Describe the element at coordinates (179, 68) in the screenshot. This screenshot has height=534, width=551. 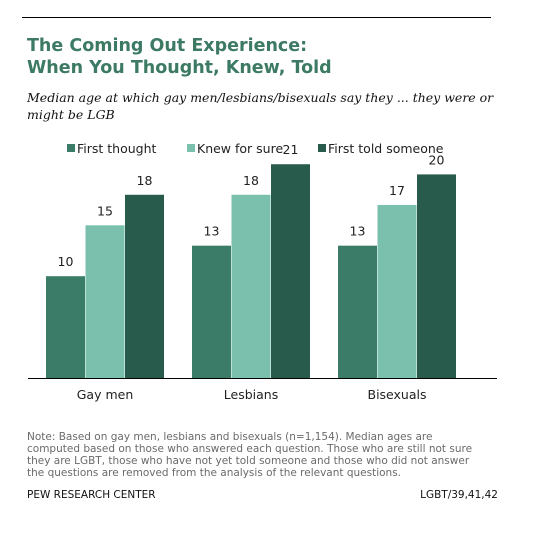
I see `title-line-2: When You Thought, Knew, Told` at that location.